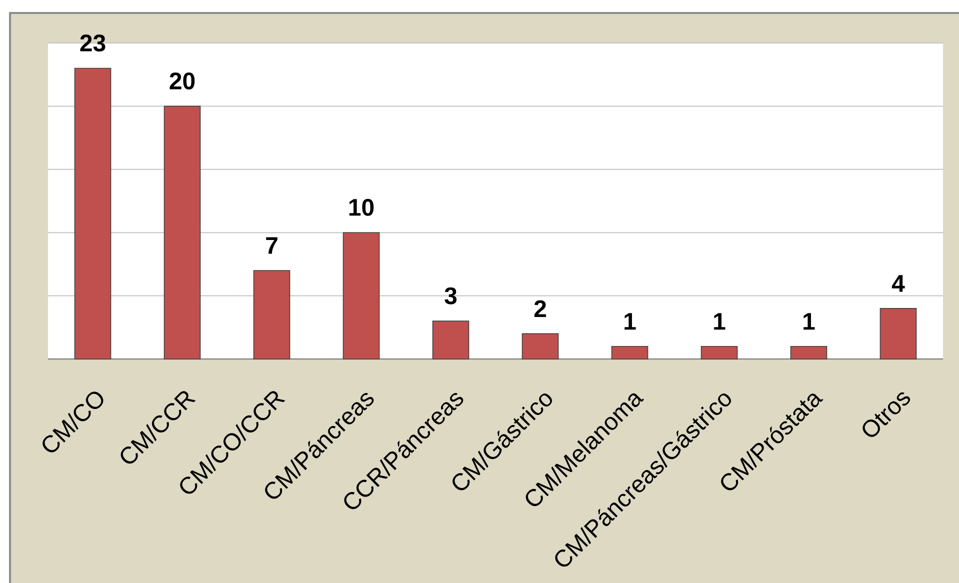  Describe the element at coordinates (272, 245) in the screenshot. I see `data-label: 7` at that location.